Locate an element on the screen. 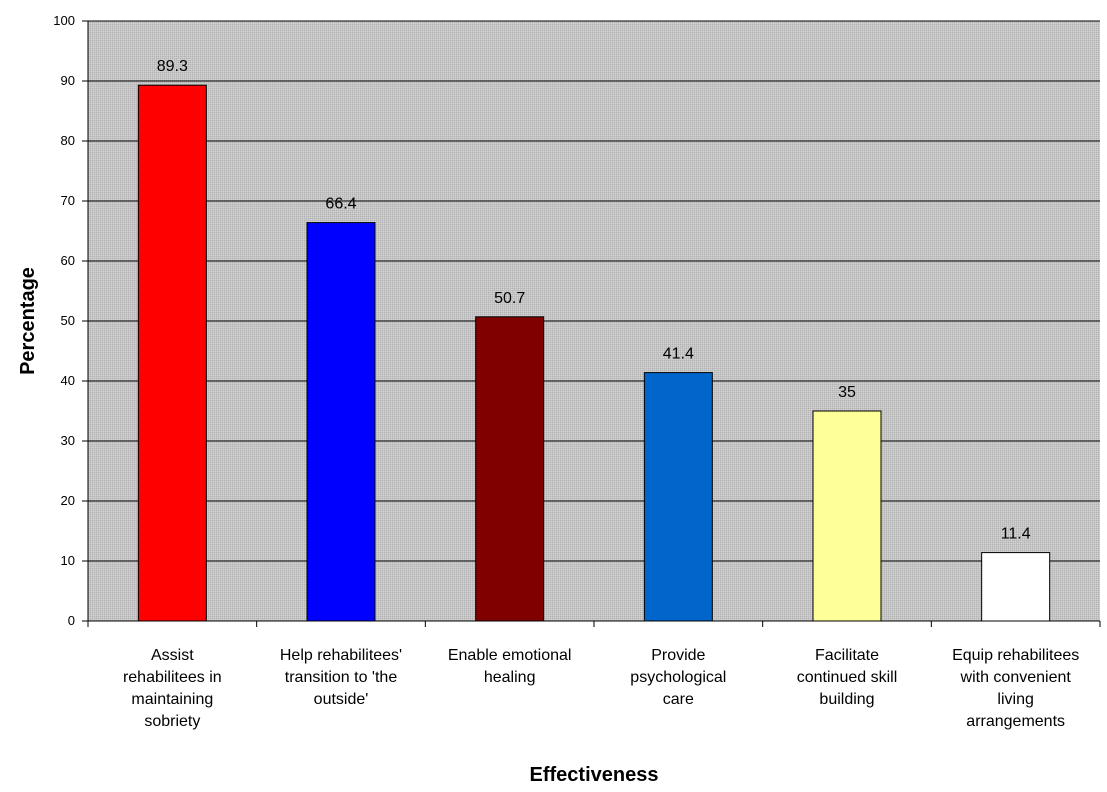  x-category-label: Enable emotional healing is located at coordinates (510, 666).